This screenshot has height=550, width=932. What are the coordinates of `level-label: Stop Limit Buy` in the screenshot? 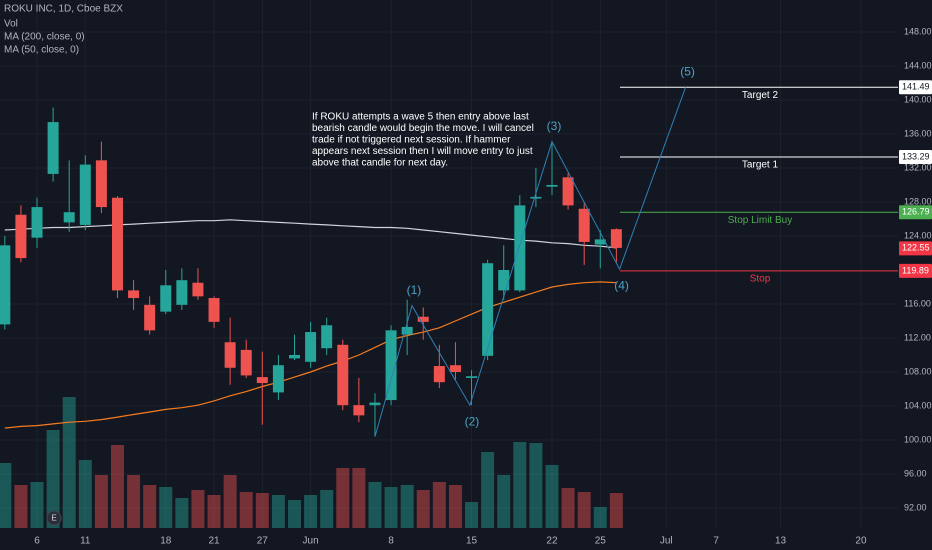 It's located at (760, 220).